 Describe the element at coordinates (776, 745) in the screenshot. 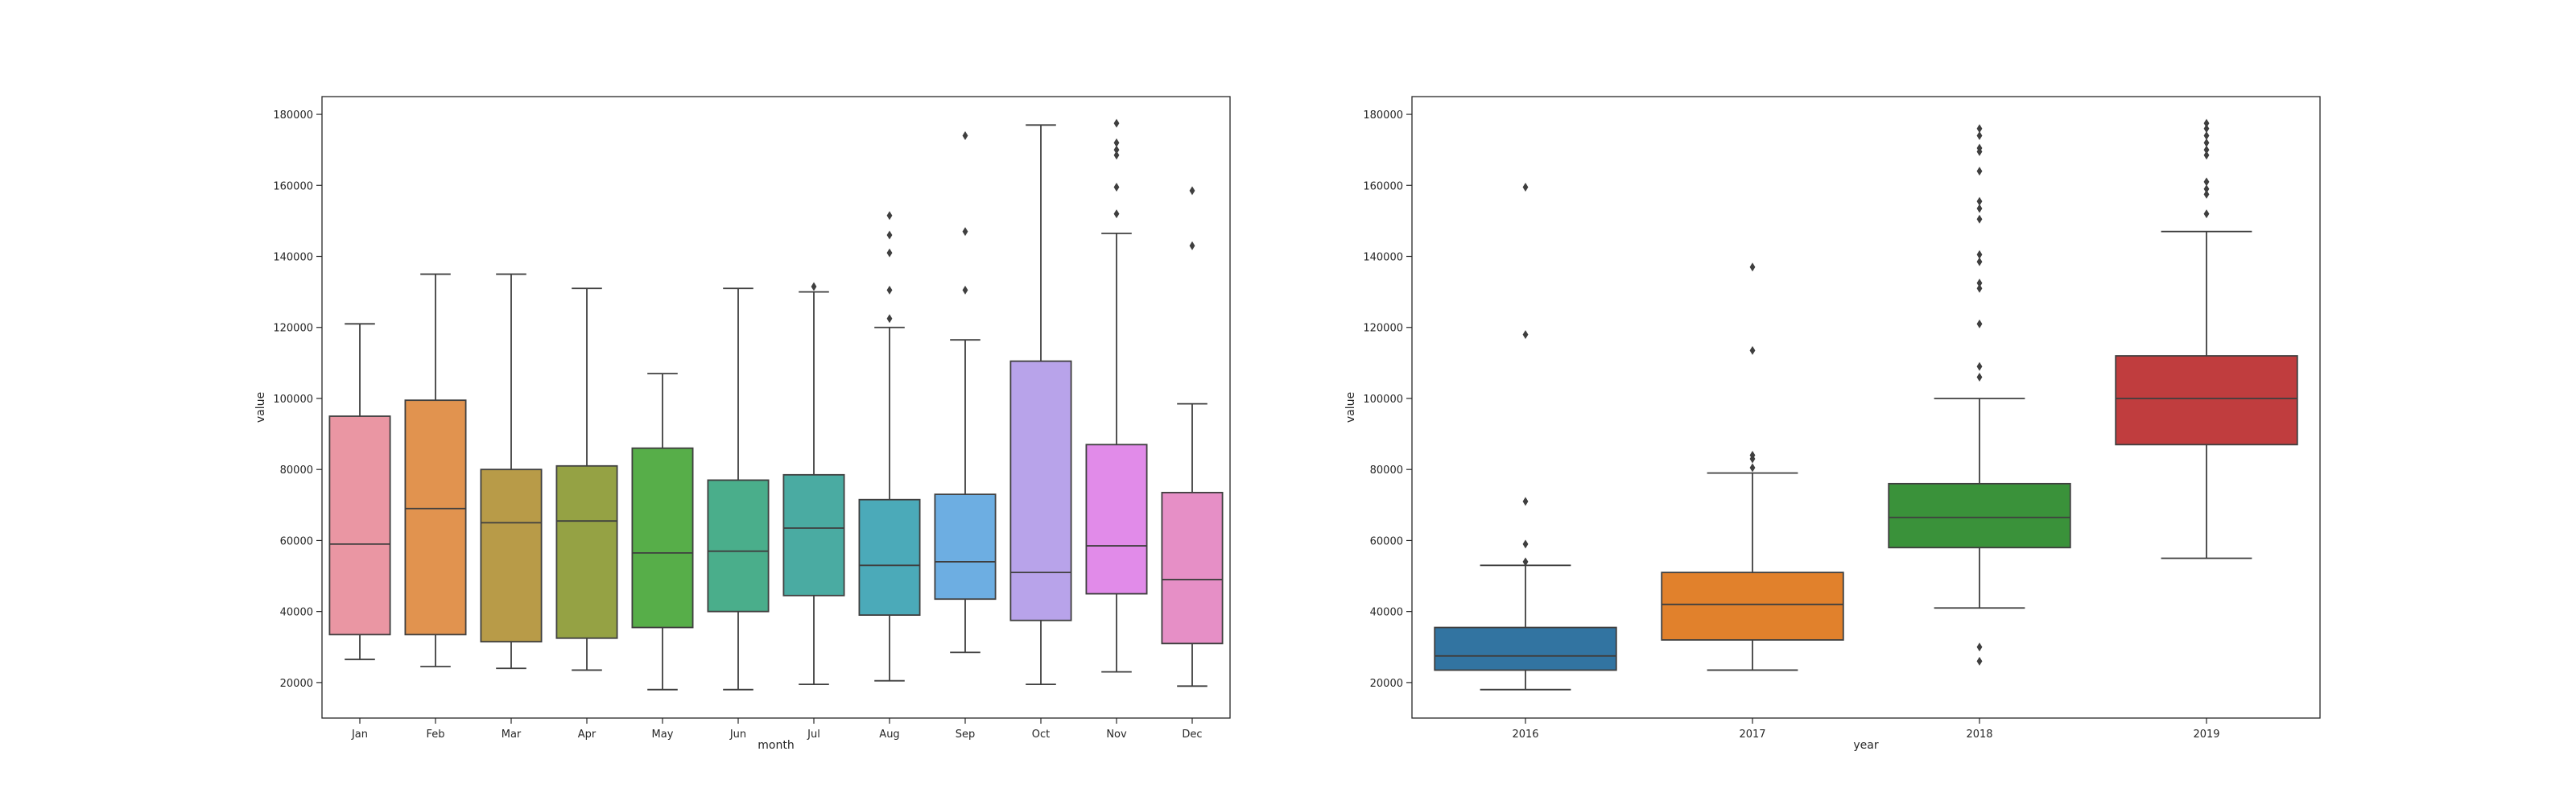

I see `x-axis-label: month` at that location.